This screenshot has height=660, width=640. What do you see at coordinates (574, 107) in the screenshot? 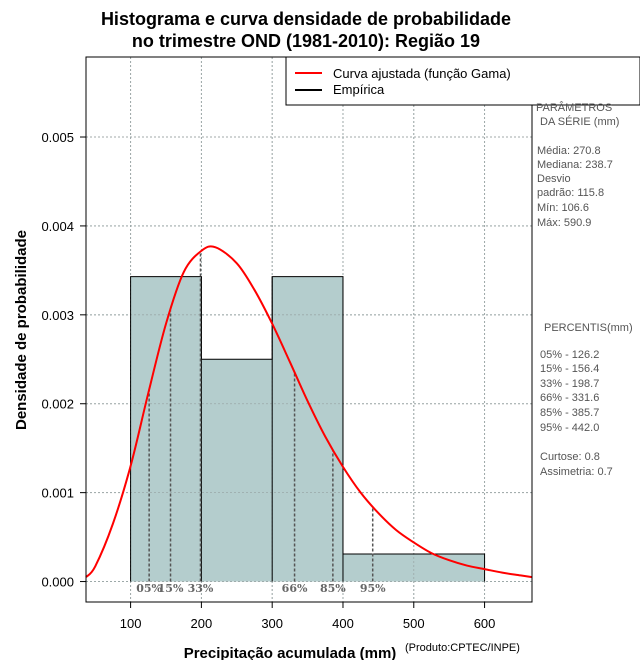
I see `params-heading-line-1: PARÂMETROS` at bounding box center [574, 107].